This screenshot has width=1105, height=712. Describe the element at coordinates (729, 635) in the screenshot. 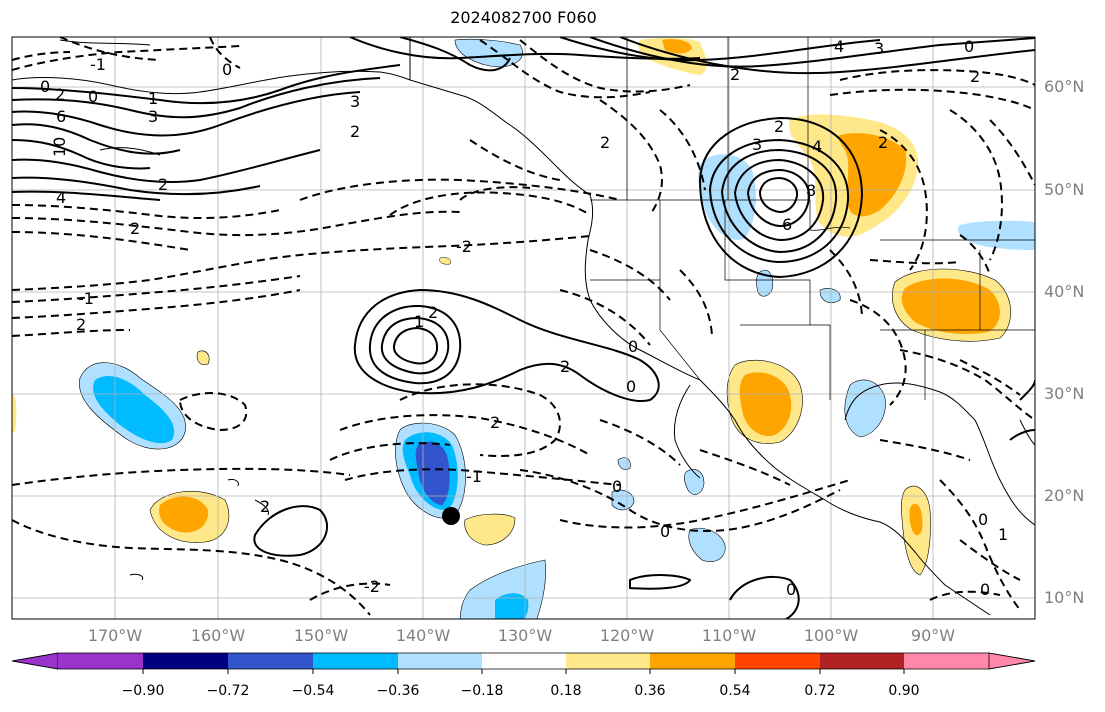

I see `lon-label: 110°W` at that location.